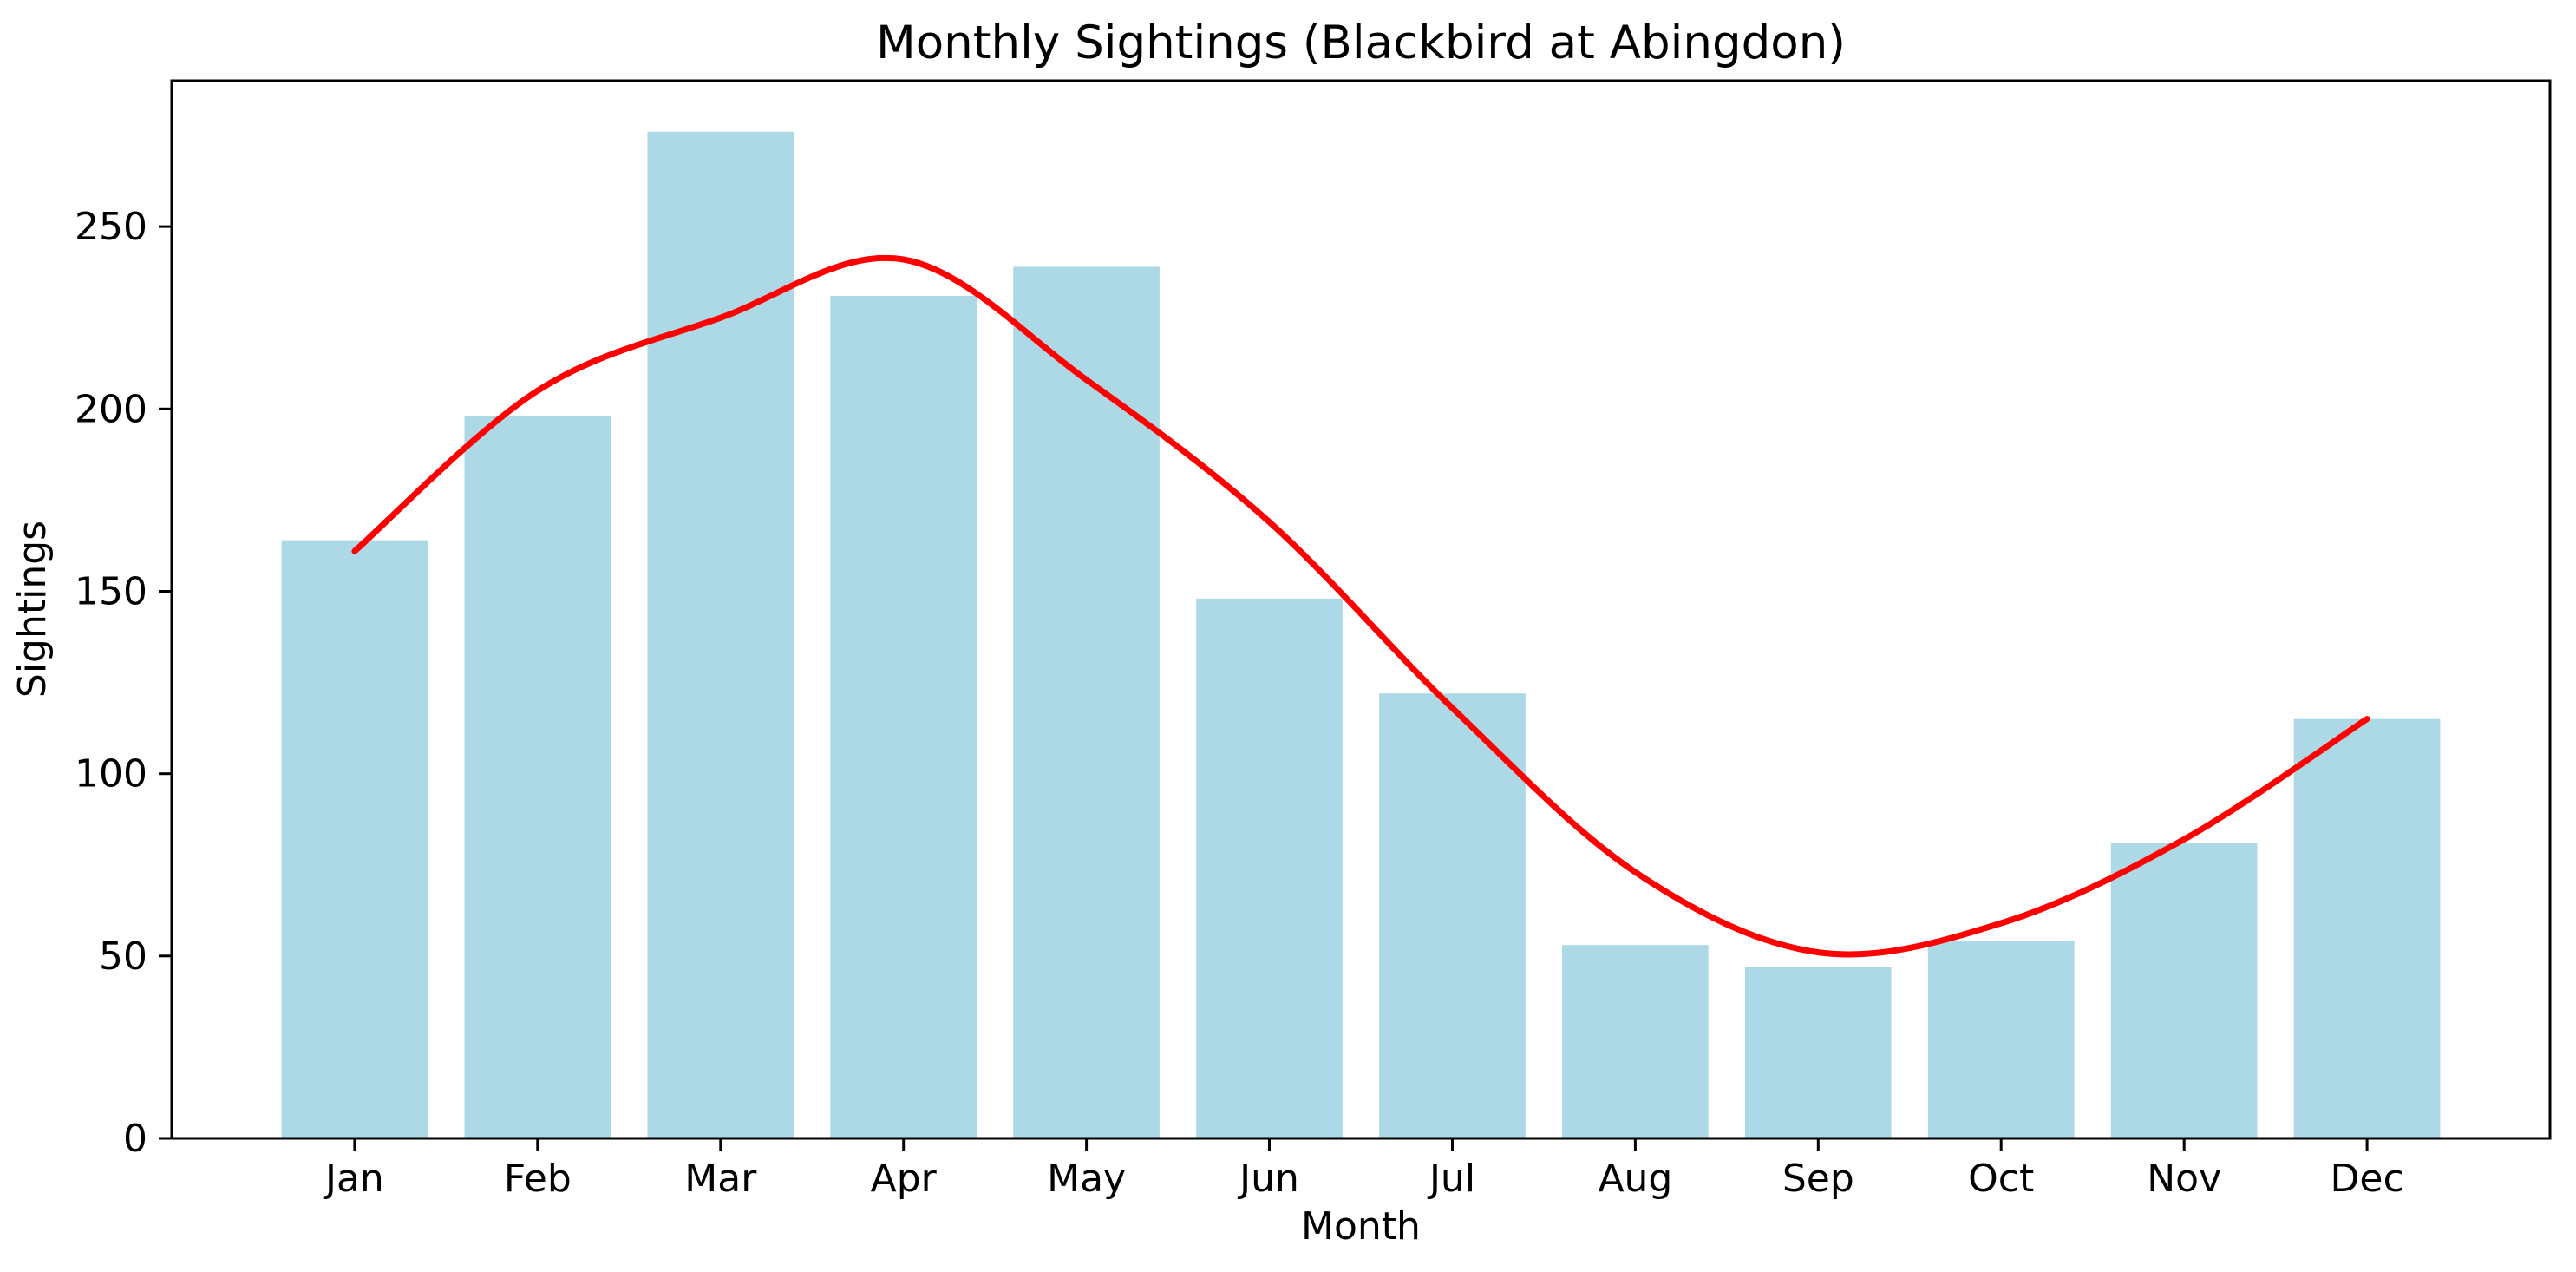 This screenshot has width=2576, height=1272. I want to click on bar-aug, so click(1635, 1041).